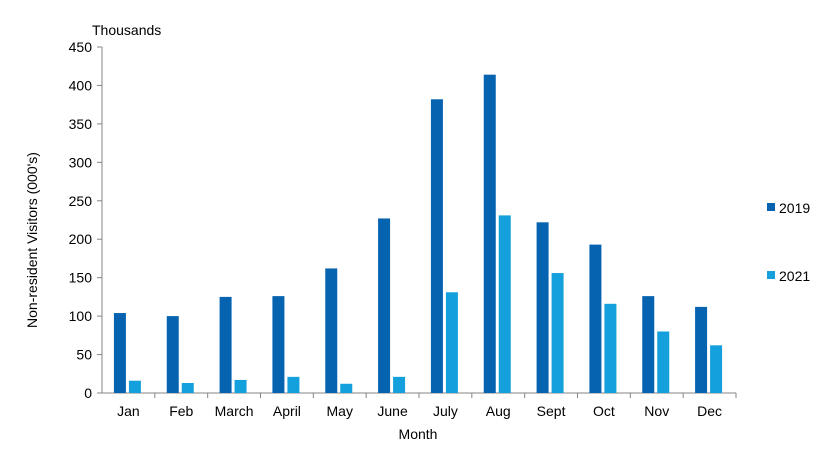 The width and height of the screenshot is (832, 458). Describe the element at coordinates (663, 362) in the screenshot. I see `bar-2021-nov` at that location.